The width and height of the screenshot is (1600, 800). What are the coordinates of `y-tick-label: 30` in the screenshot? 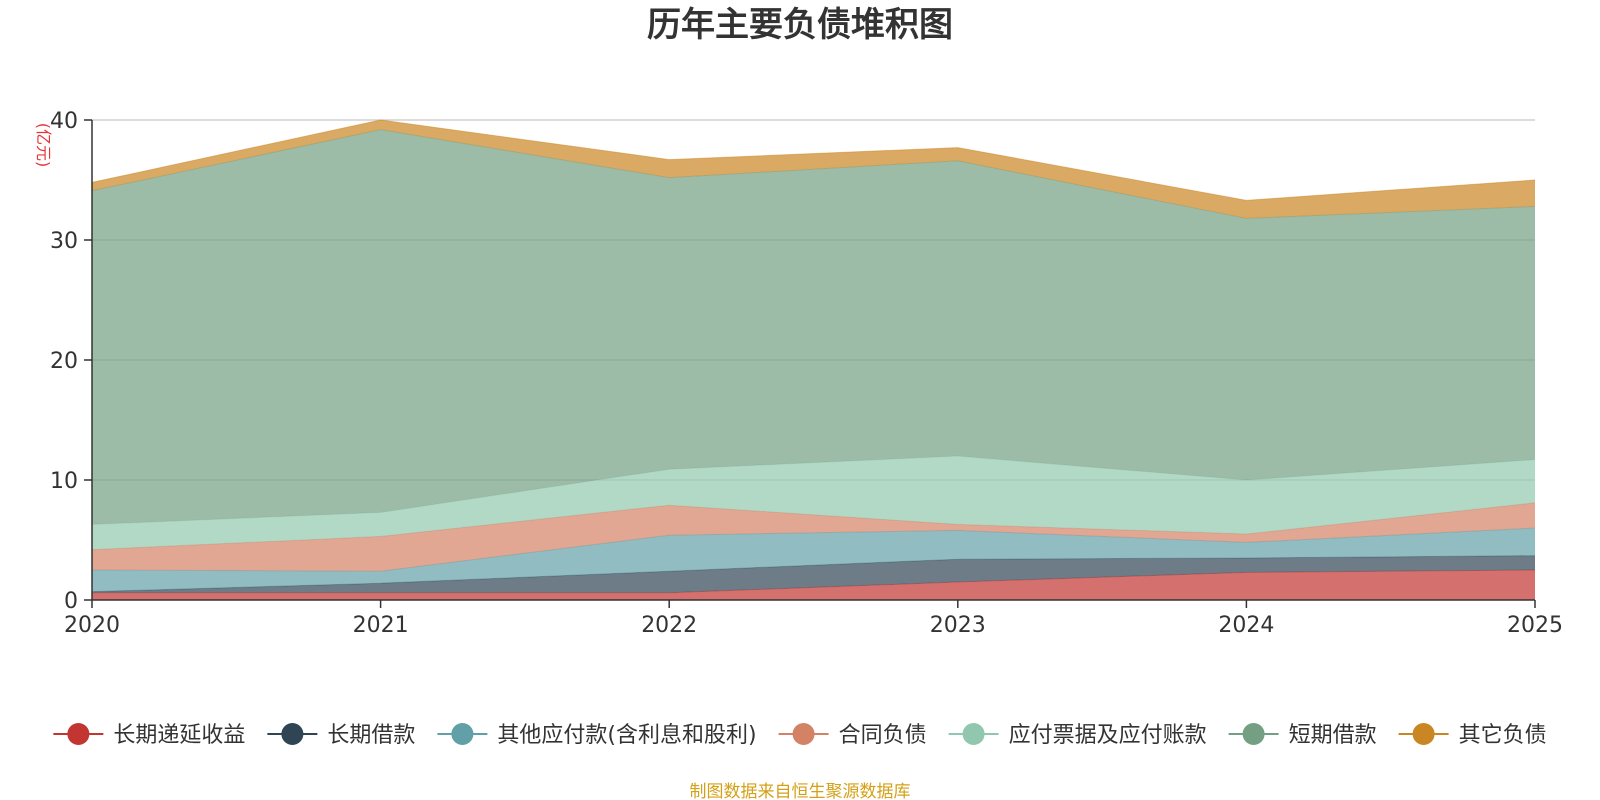 It's located at (64, 241).